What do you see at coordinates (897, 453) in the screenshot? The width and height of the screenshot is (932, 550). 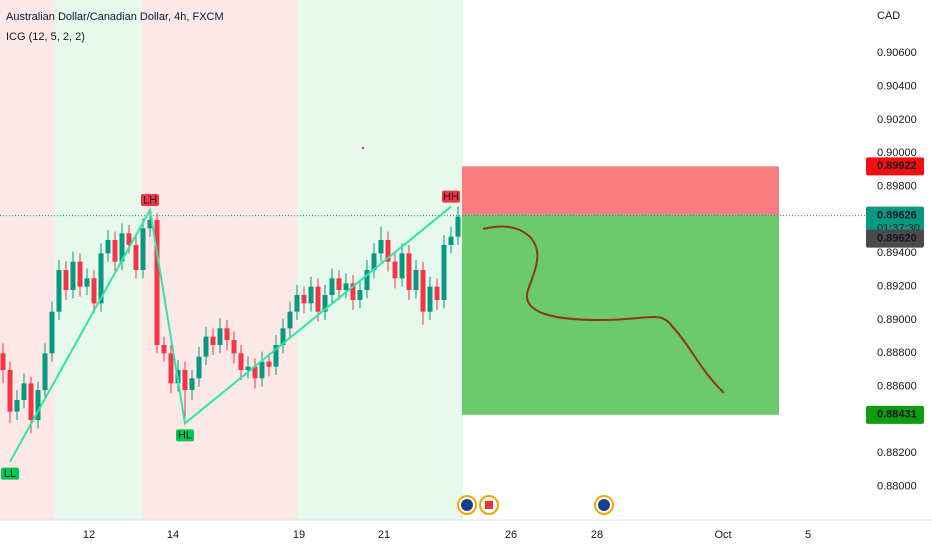 I see `y-tick-label: 0.88200` at bounding box center [897, 453].